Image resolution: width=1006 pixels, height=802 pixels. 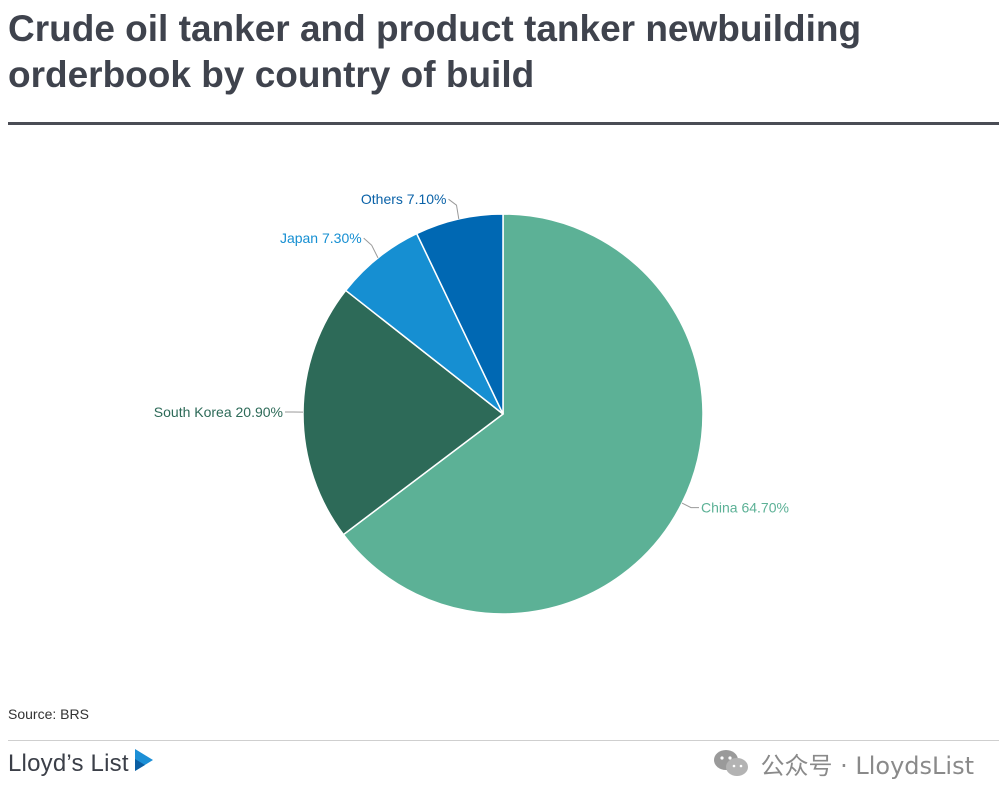 I want to click on brand-name: Lloyd’s List, so click(x=68, y=763).